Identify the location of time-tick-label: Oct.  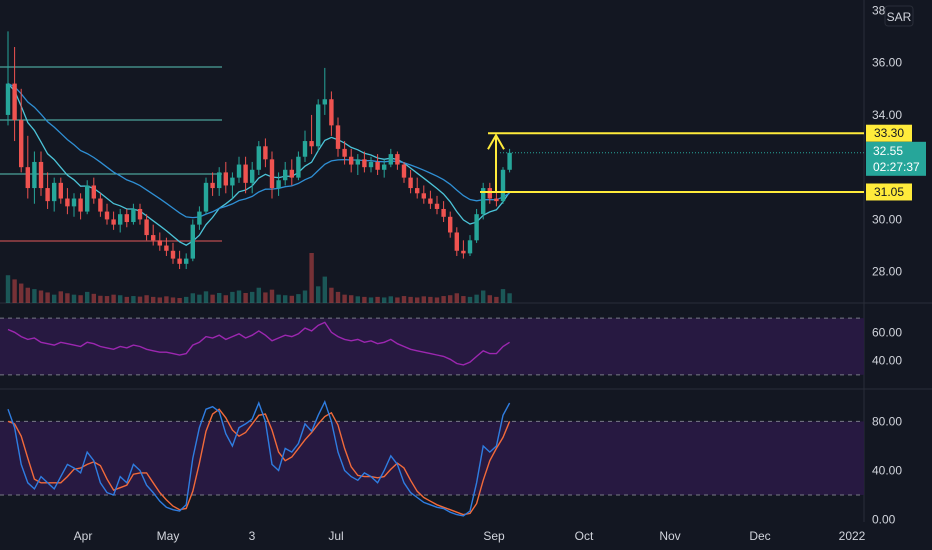
(584, 536).